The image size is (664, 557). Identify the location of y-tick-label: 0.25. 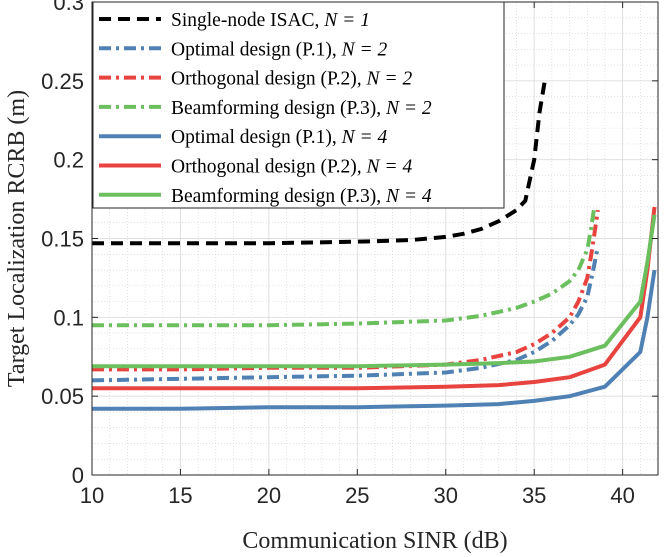
(62, 81).